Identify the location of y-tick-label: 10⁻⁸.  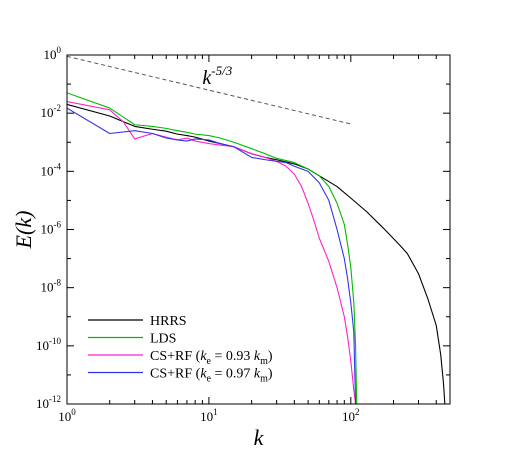
(51, 286).